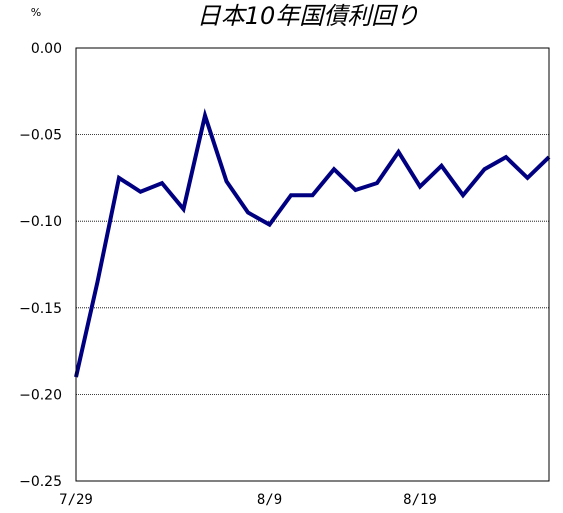  Describe the element at coordinates (76, 500) in the screenshot. I see `x-tick-label: 7/29` at that location.